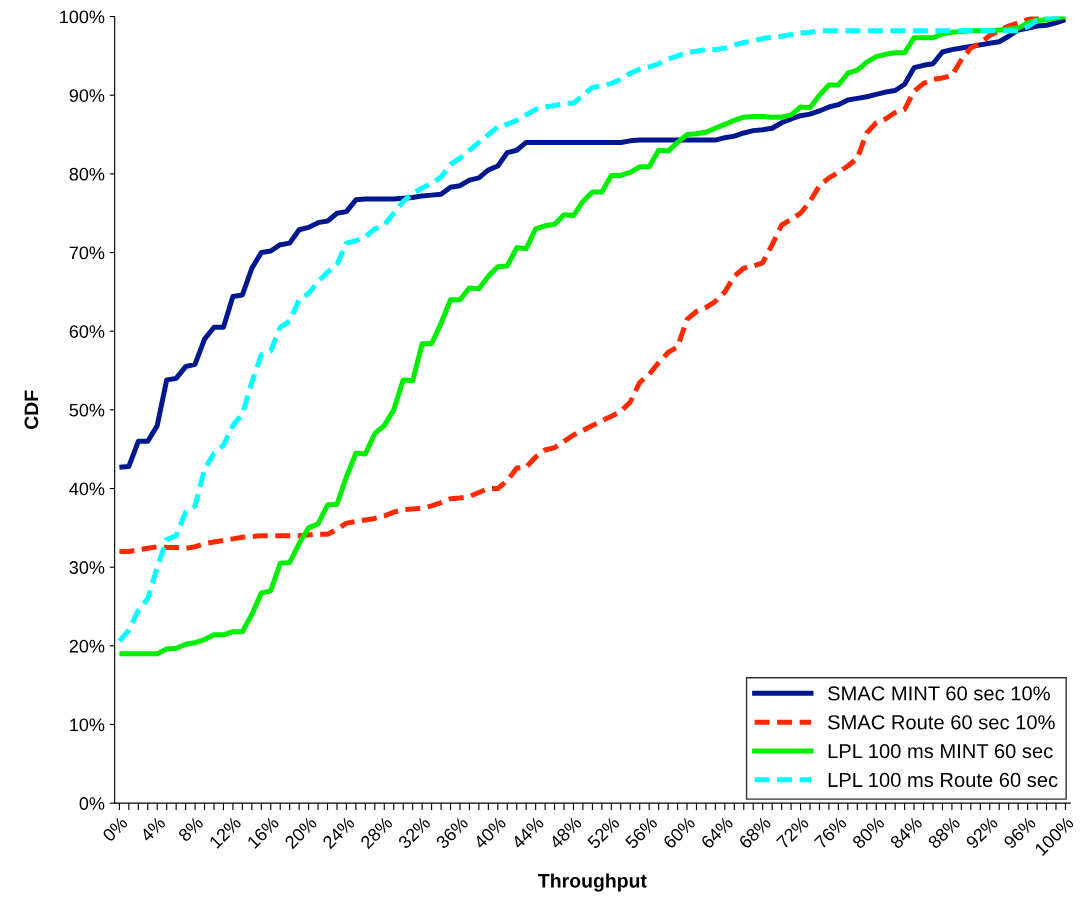  Describe the element at coordinates (868, 832) in the screenshot. I see `x-tick-label: 80%` at that location.